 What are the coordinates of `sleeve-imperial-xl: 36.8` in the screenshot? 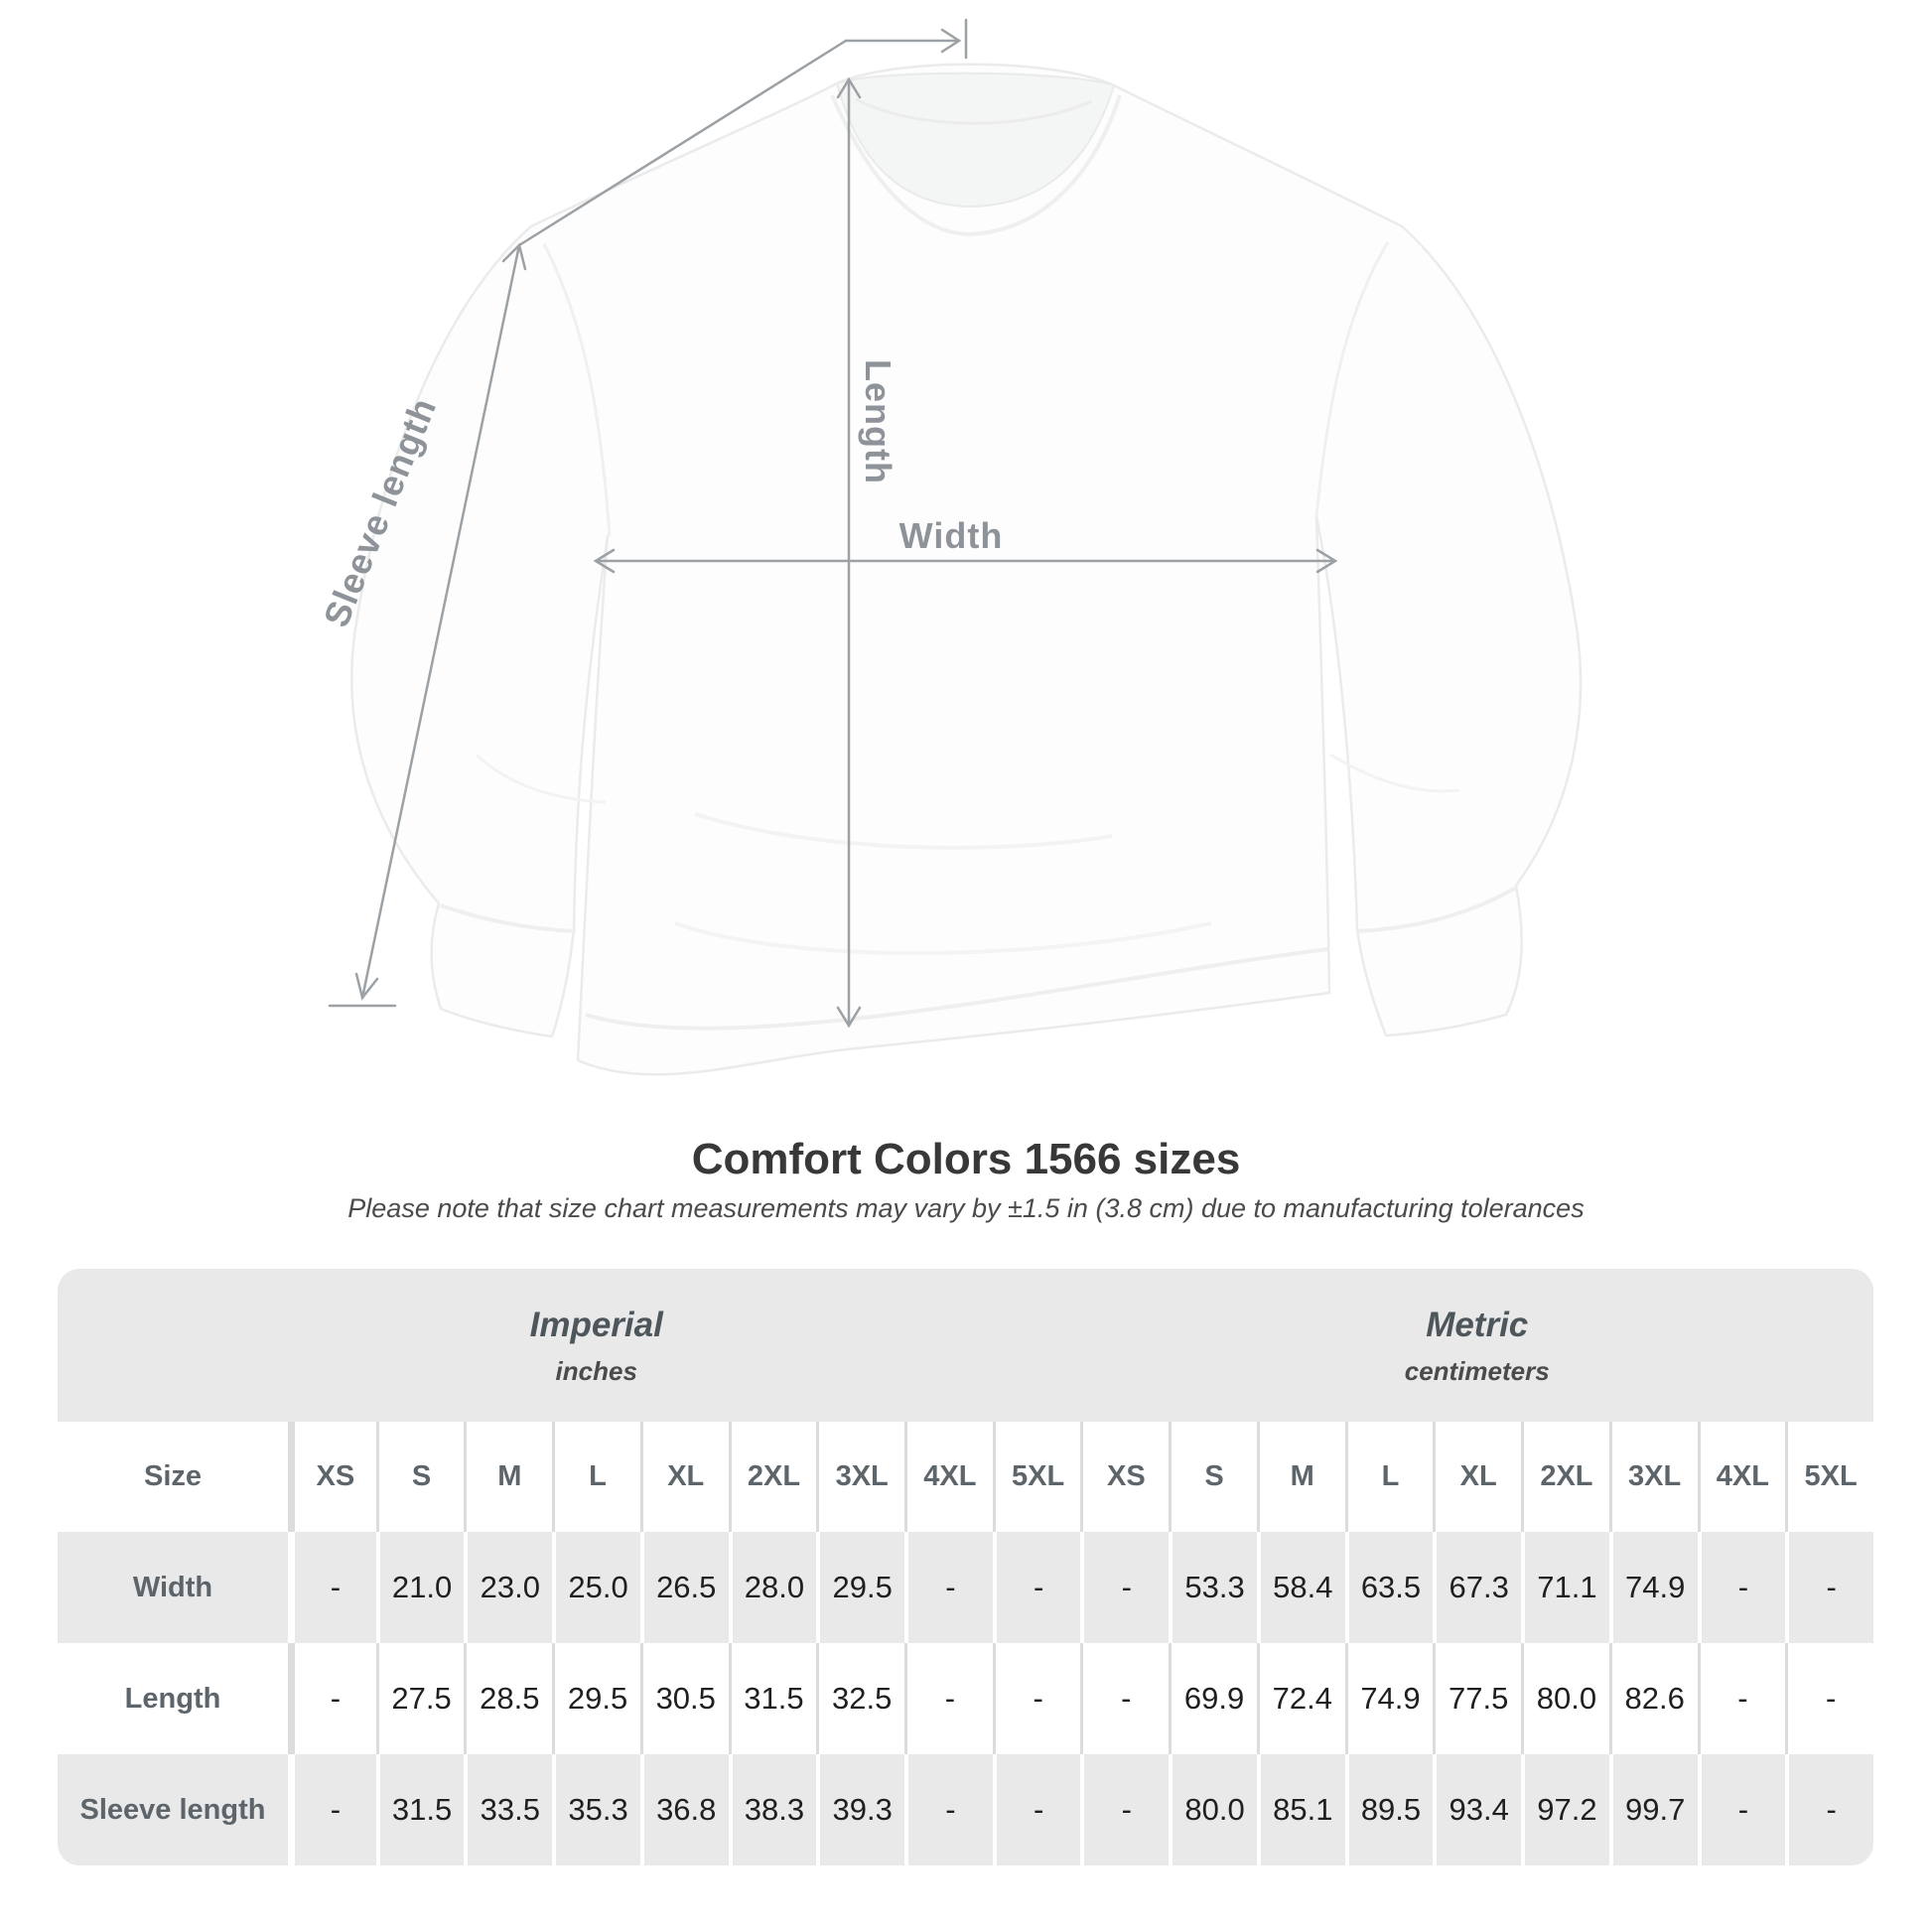 It's located at (684, 1810).